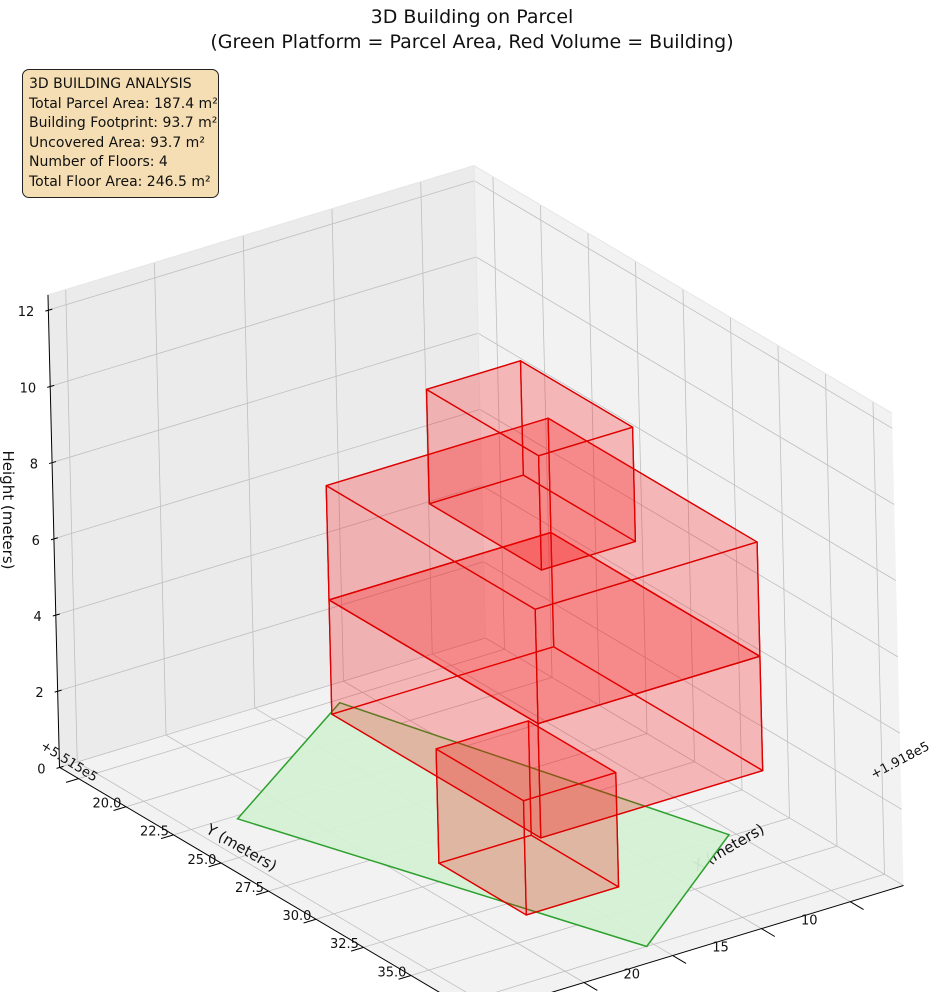 This screenshot has width=944, height=996. Describe the element at coordinates (720, 948) in the screenshot. I see `y-tick-label-1: 15` at that location.